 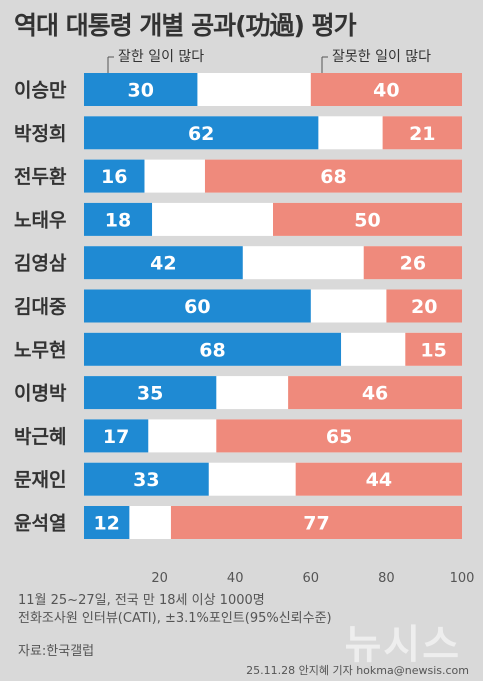 I want to click on data-label-good: 18, so click(x=118, y=220).